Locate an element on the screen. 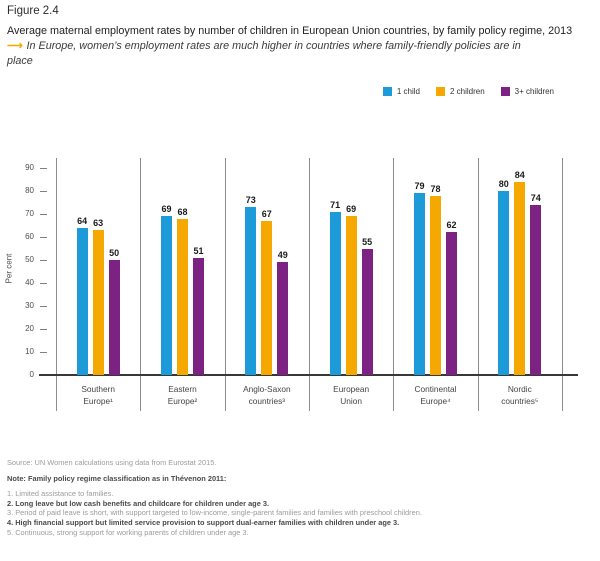  bar-value-label: 55 is located at coordinates (367, 241).